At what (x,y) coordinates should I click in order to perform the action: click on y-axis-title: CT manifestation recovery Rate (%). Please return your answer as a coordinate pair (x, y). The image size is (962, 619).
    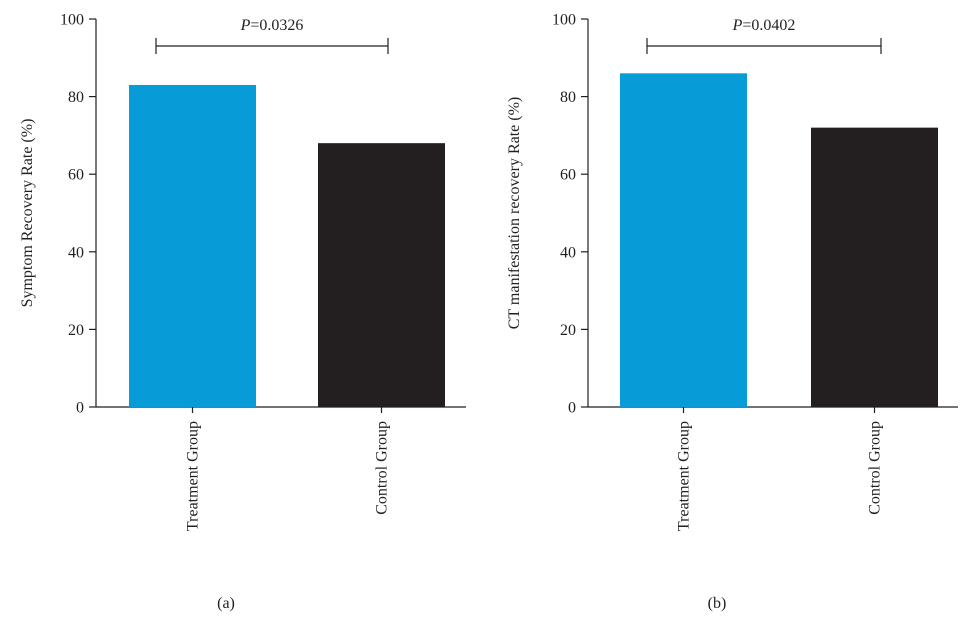
    Looking at the image, I should click on (514, 213).